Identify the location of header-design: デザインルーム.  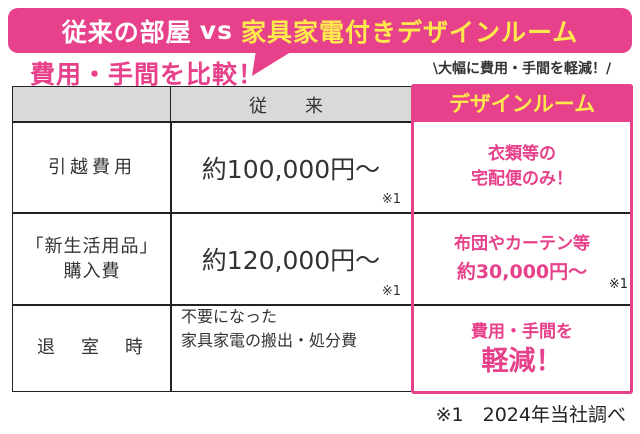
(522, 103).